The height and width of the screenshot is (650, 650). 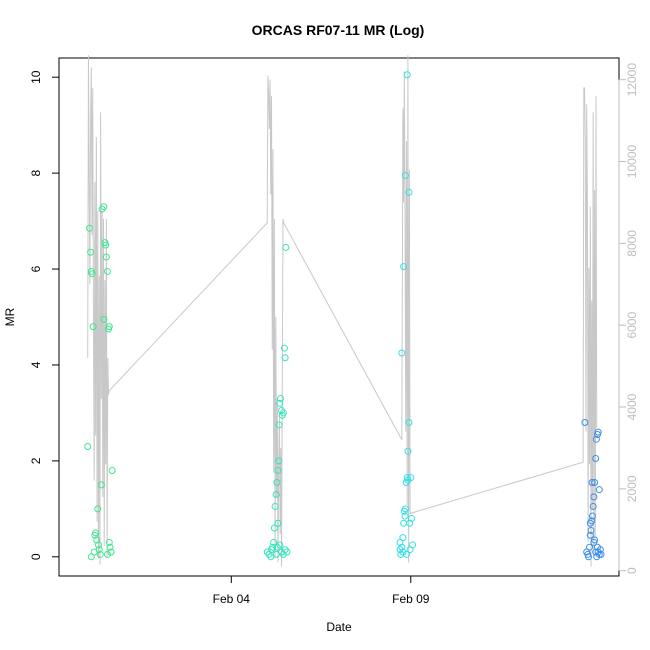 What do you see at coordinates (10, 316) in the screenshot?
I see `y-axis-label: MR` at bounding box center [10, 316].